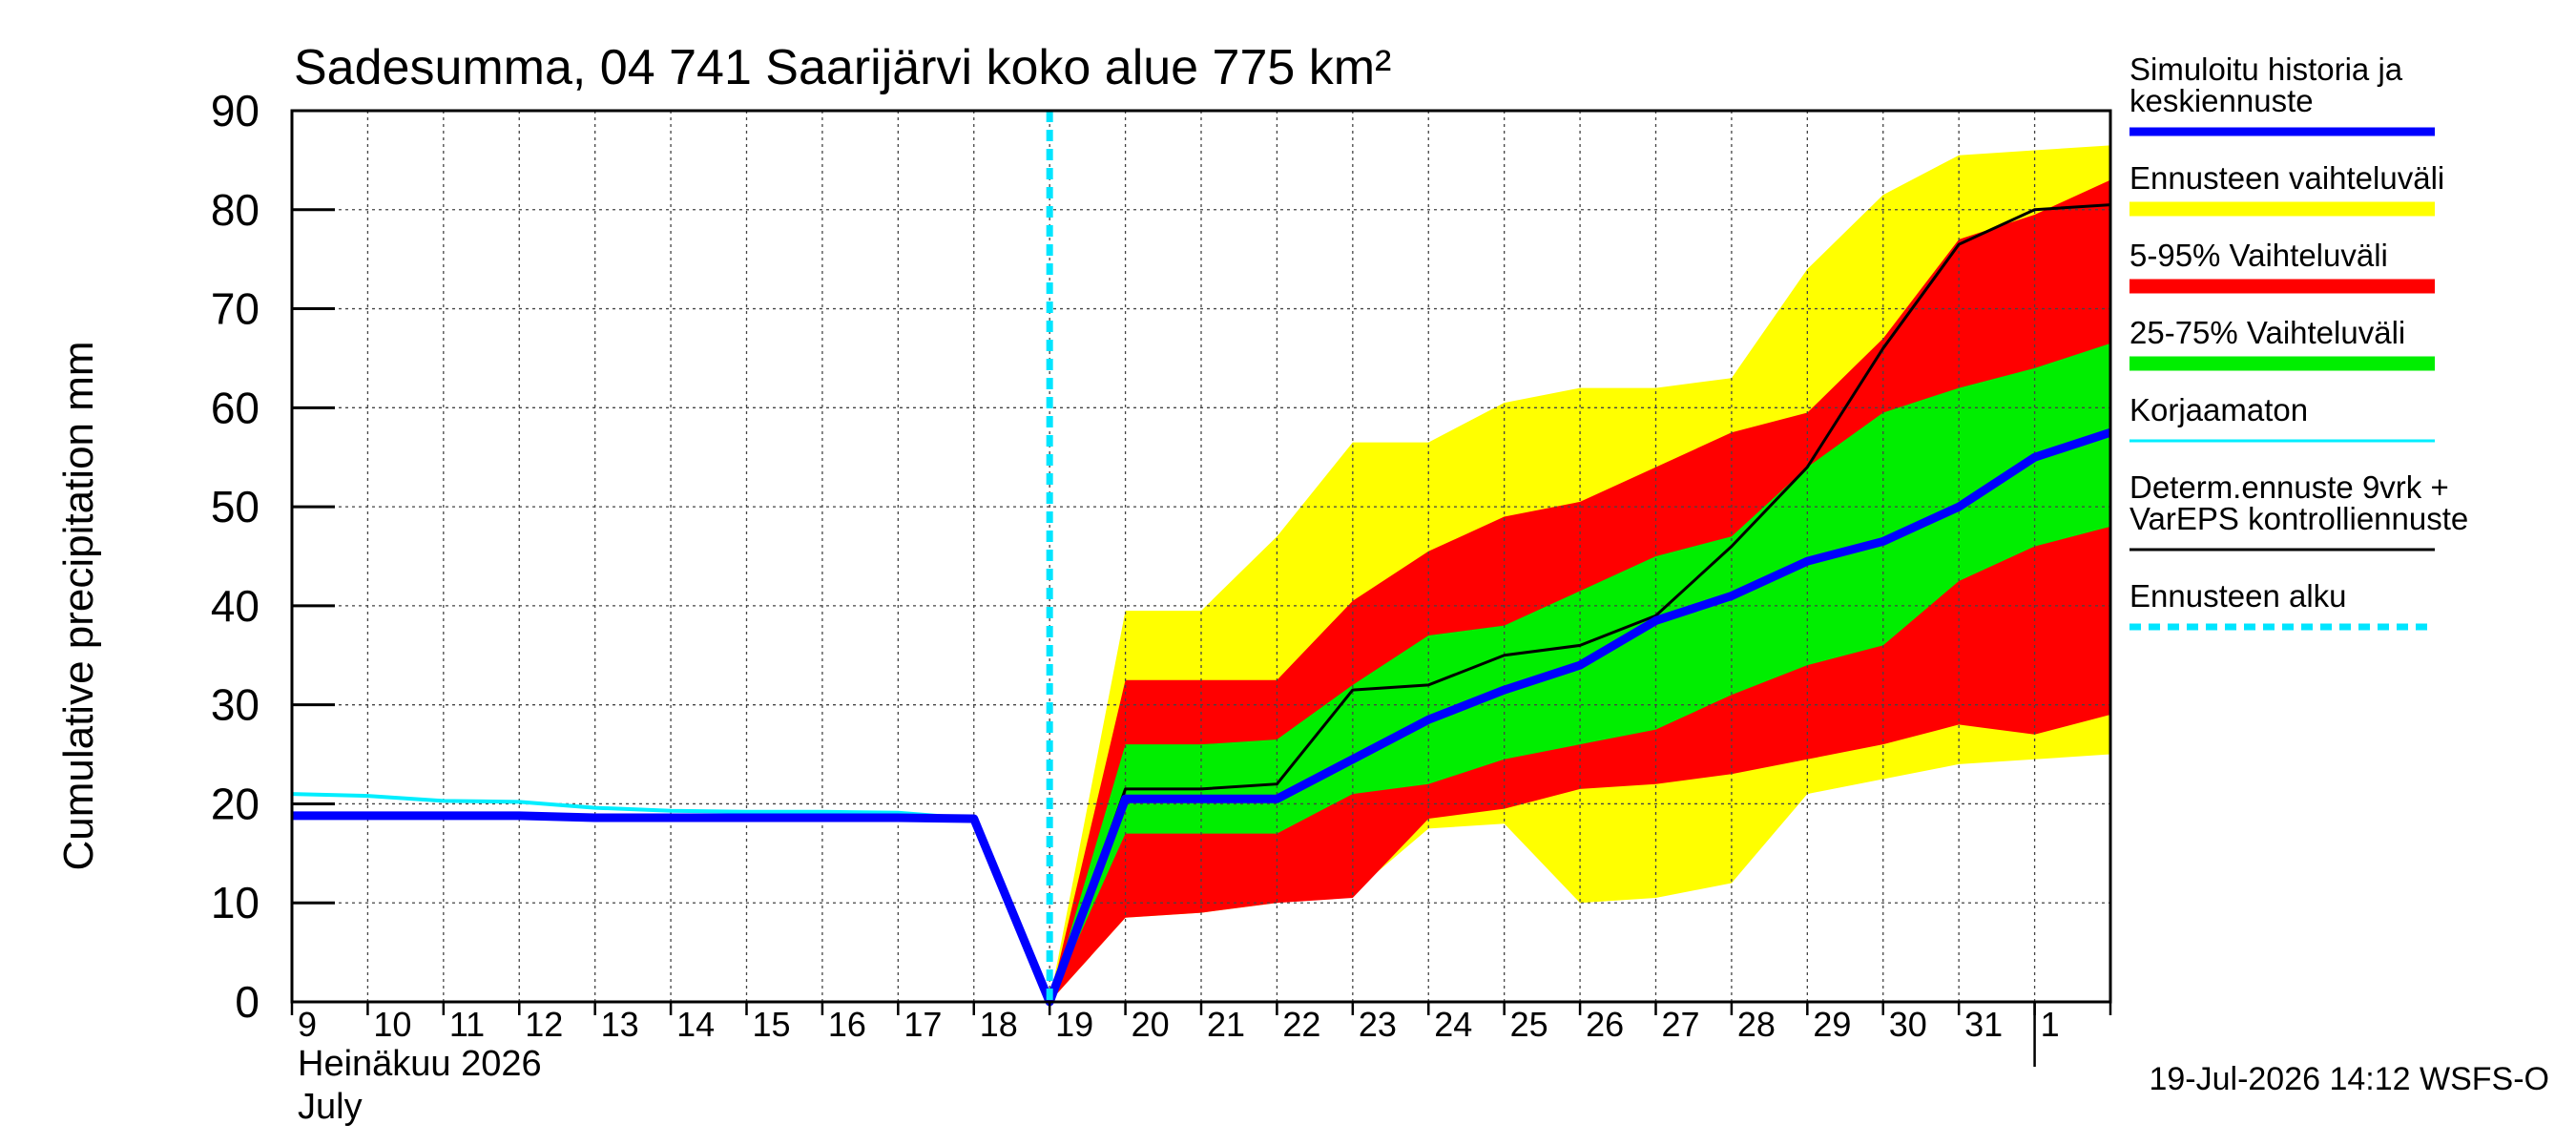 The width and height of the screenshot is (2576, 1145). I want to click on x-tick-label: 1, so click(2050, 1025).